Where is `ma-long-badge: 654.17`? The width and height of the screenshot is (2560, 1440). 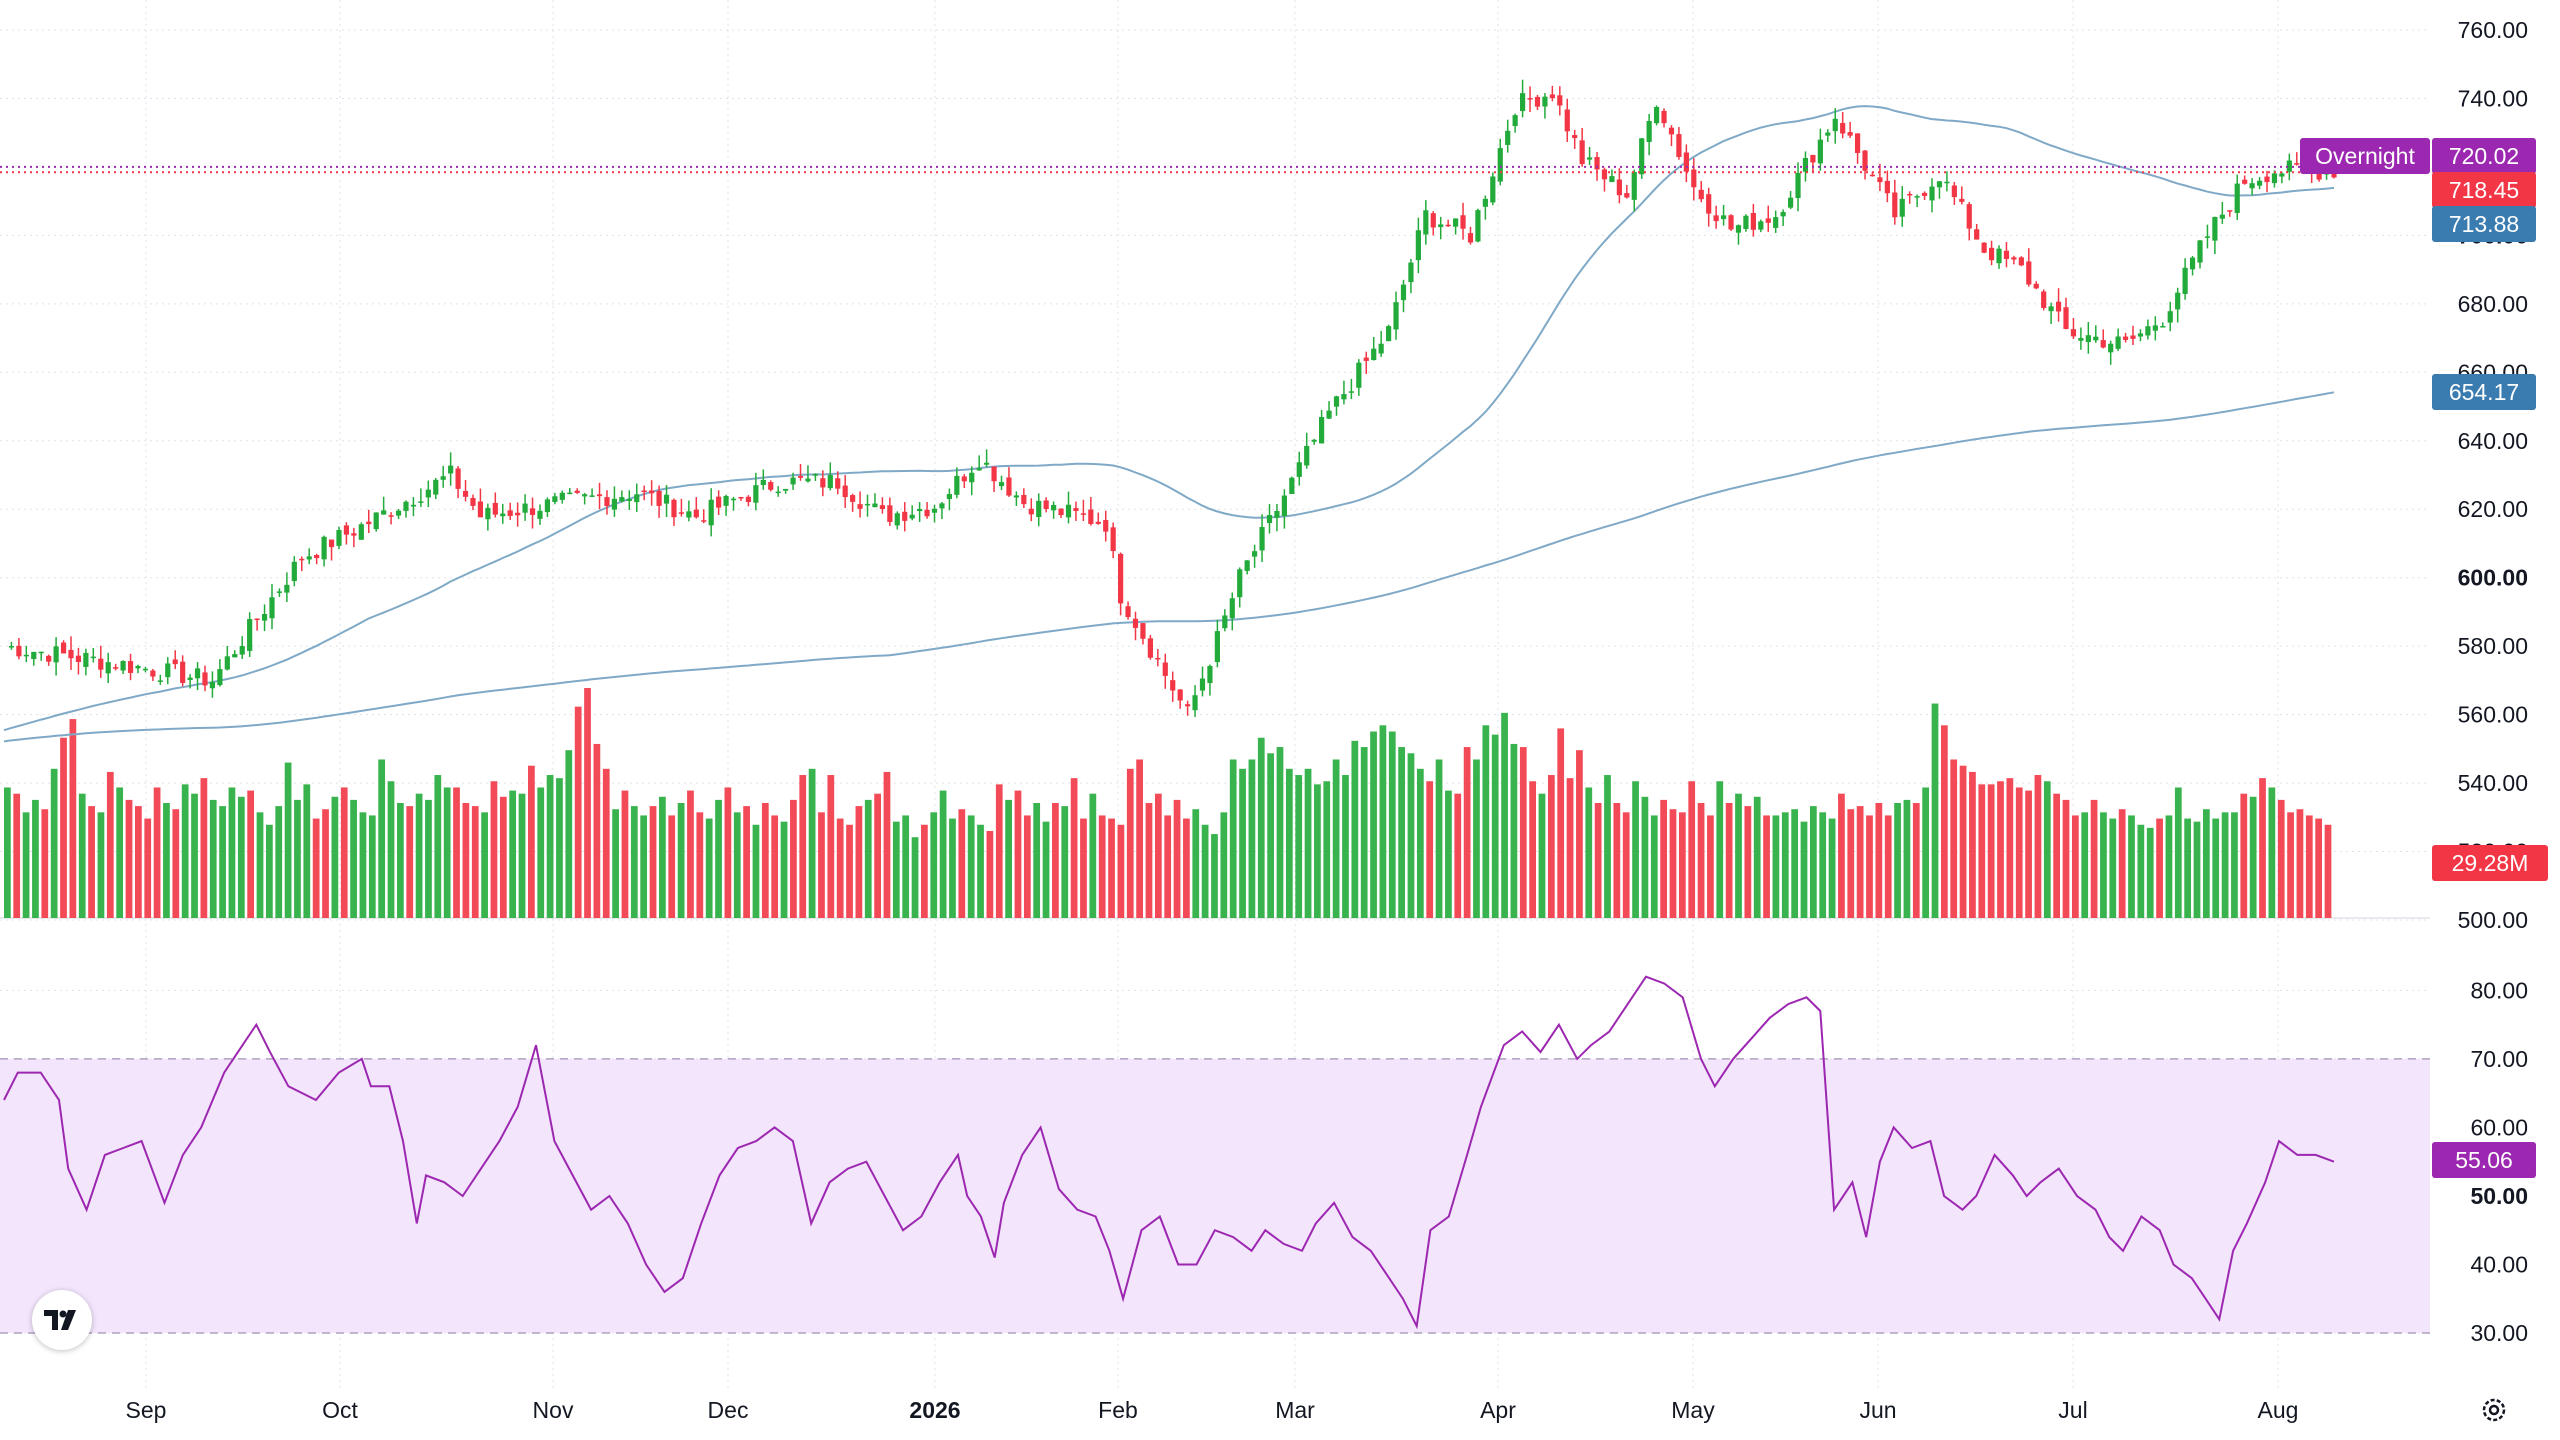 ma-long-badge: 654.17 is located at coordinates (2484, 392).